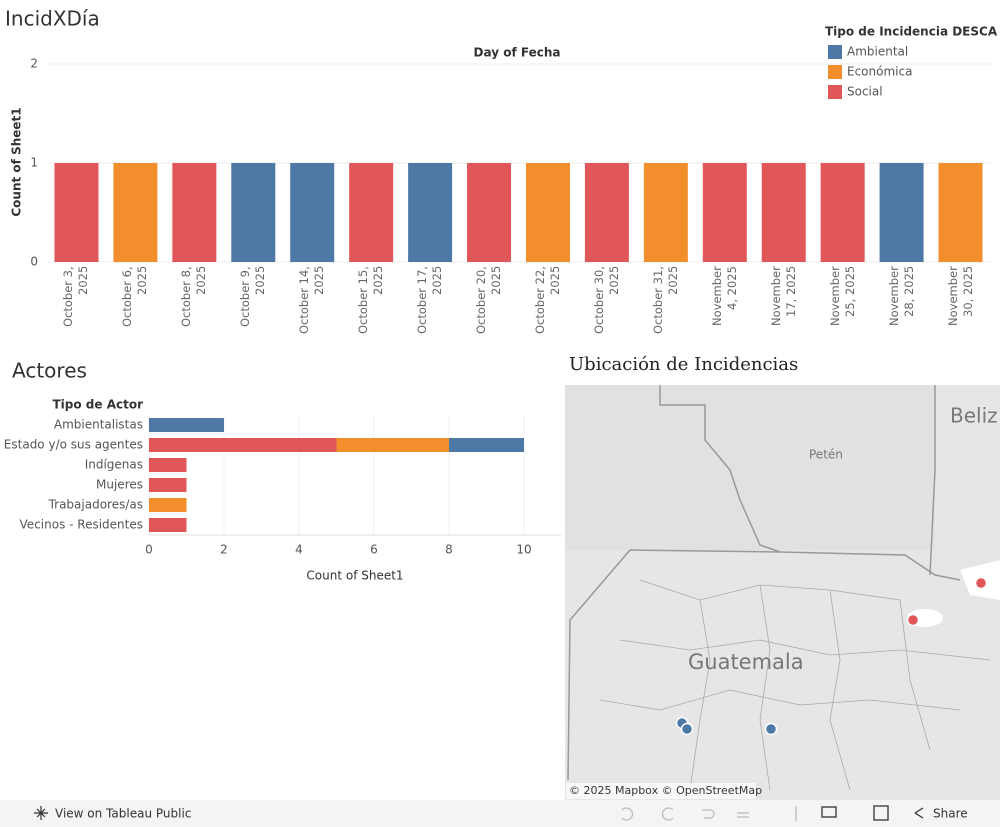  I want to click on x-tick-label: 6, so click(374, 550).